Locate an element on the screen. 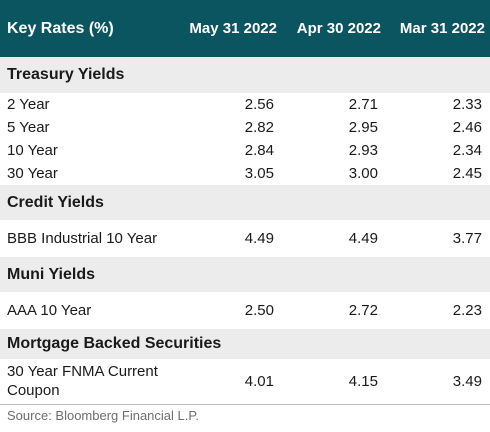 The image size is (490, 432). section-mortgage-backed-securities: Mortgage Backed Securities is located at coordinates (245, 344).